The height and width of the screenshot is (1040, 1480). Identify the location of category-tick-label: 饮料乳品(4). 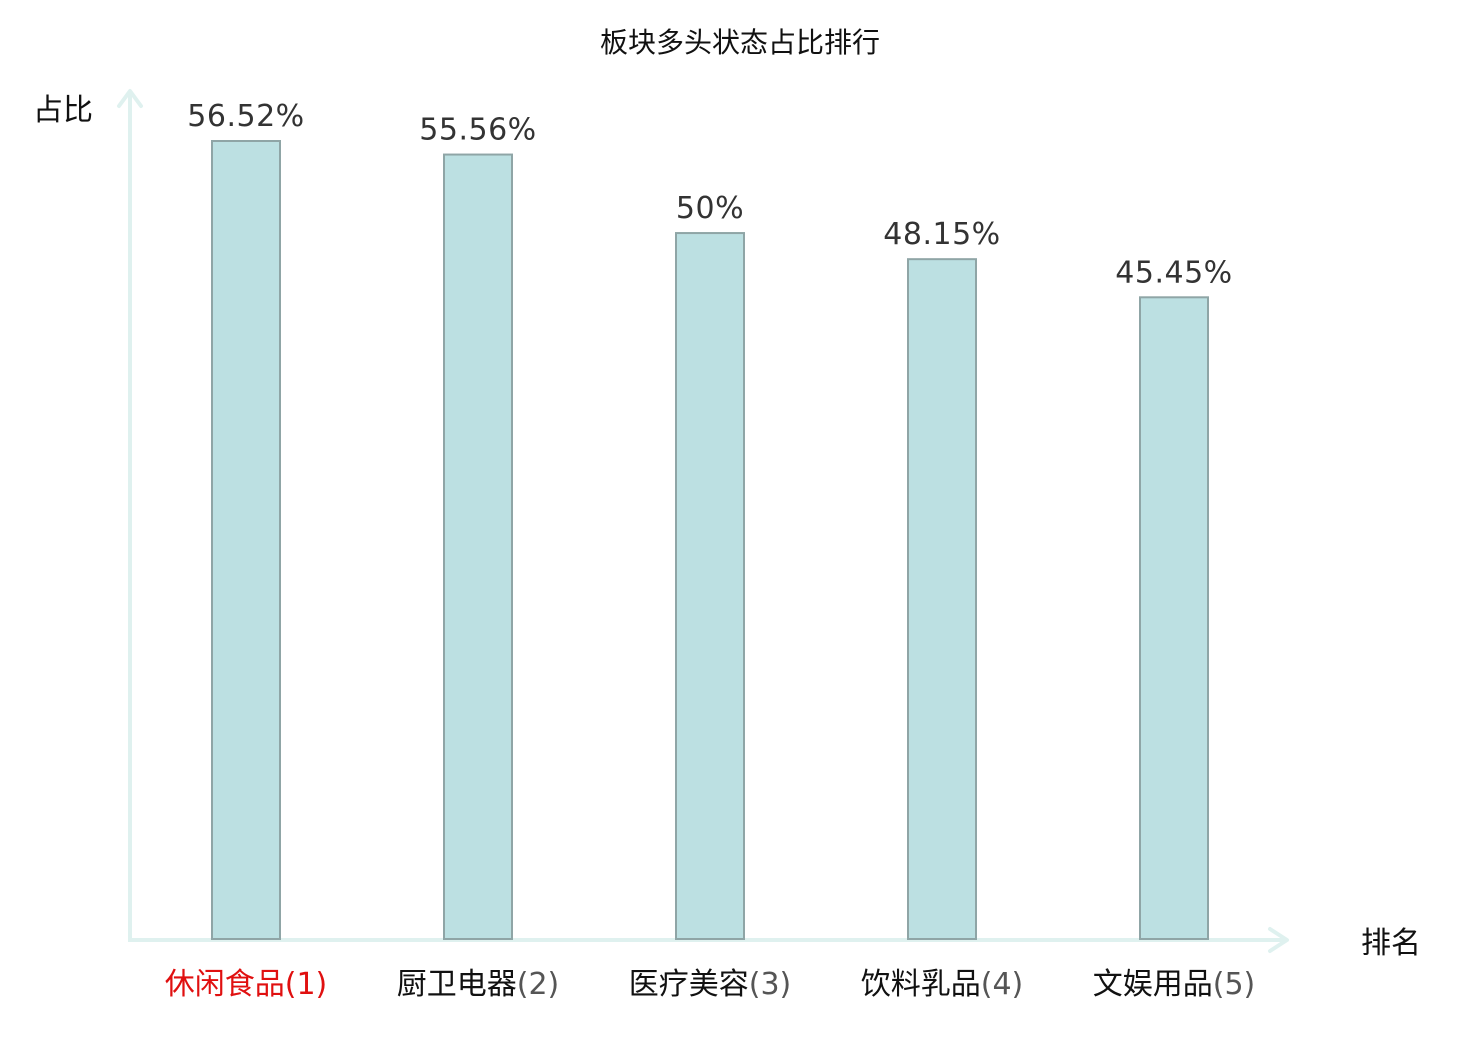
(942, 984).